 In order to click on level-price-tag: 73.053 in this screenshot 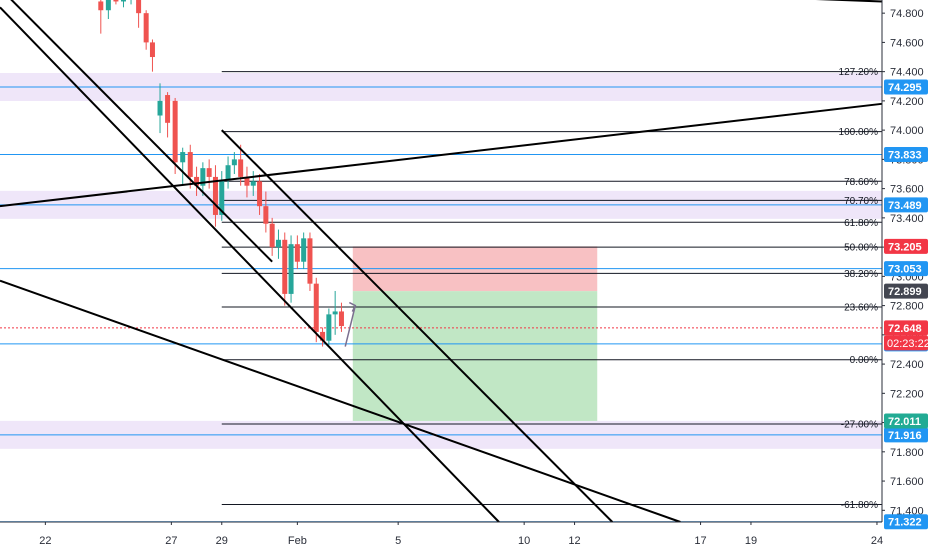, I will do `click(905, 270)`.